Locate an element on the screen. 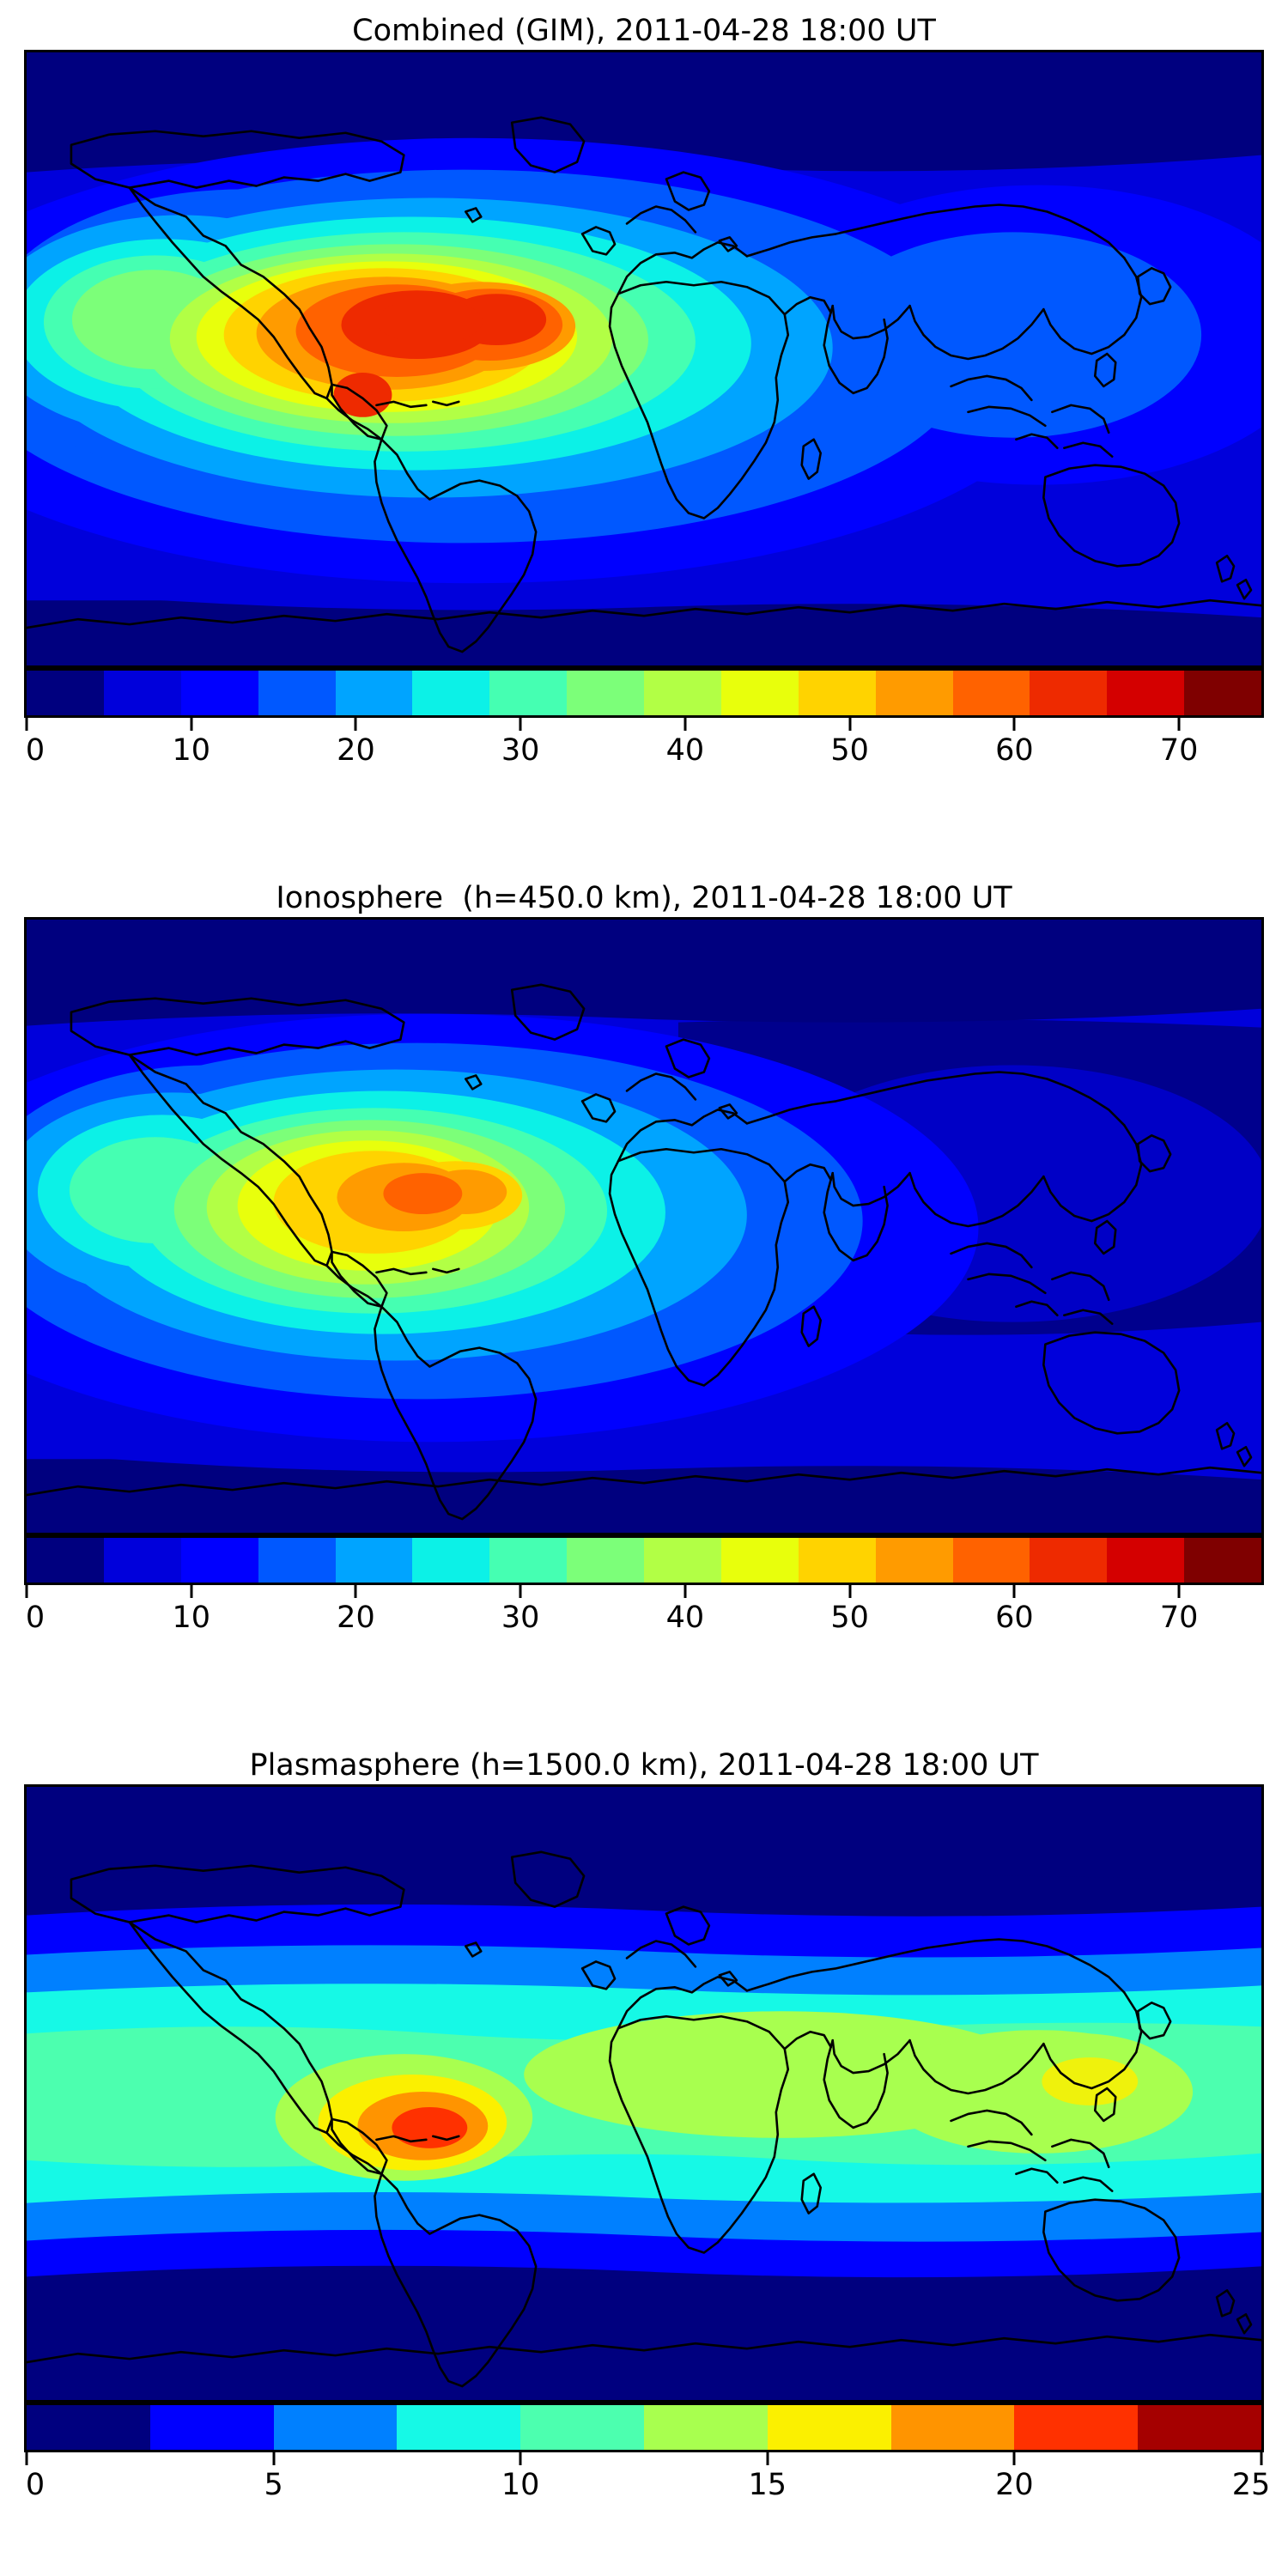  colorbar-bands-plasmasphere is located at coordinates (644, 2427).